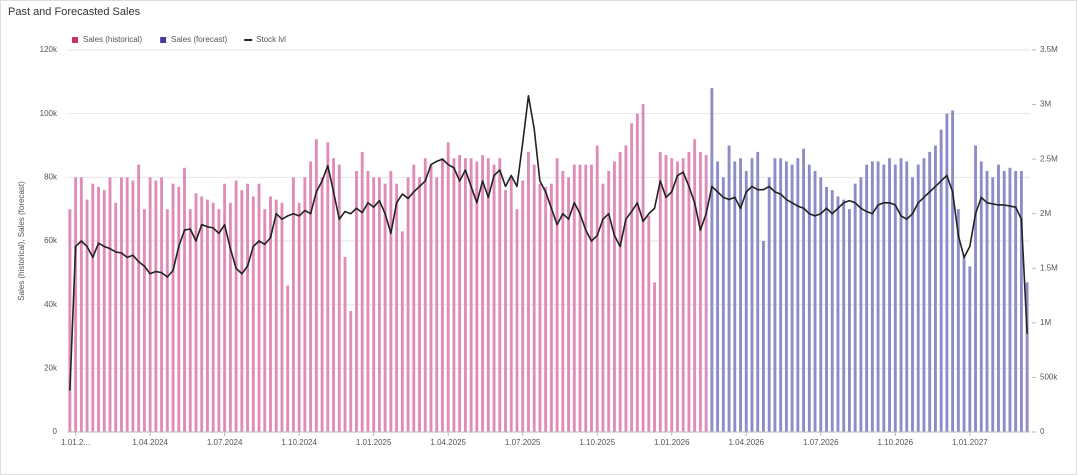 This screenshot has width=1077, height=475. What do you see at coordinates (1049, 158) in the screenshot?
I see `y2-tick-label: 2.5M` at bounding box center [1049, 158].